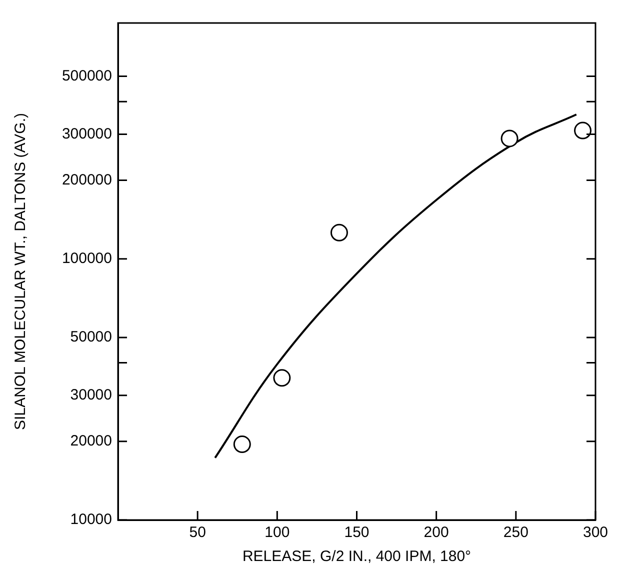 This screenshot has height=578, width=620. I want to click on y-tick-label: 200000, so click(87, 179).